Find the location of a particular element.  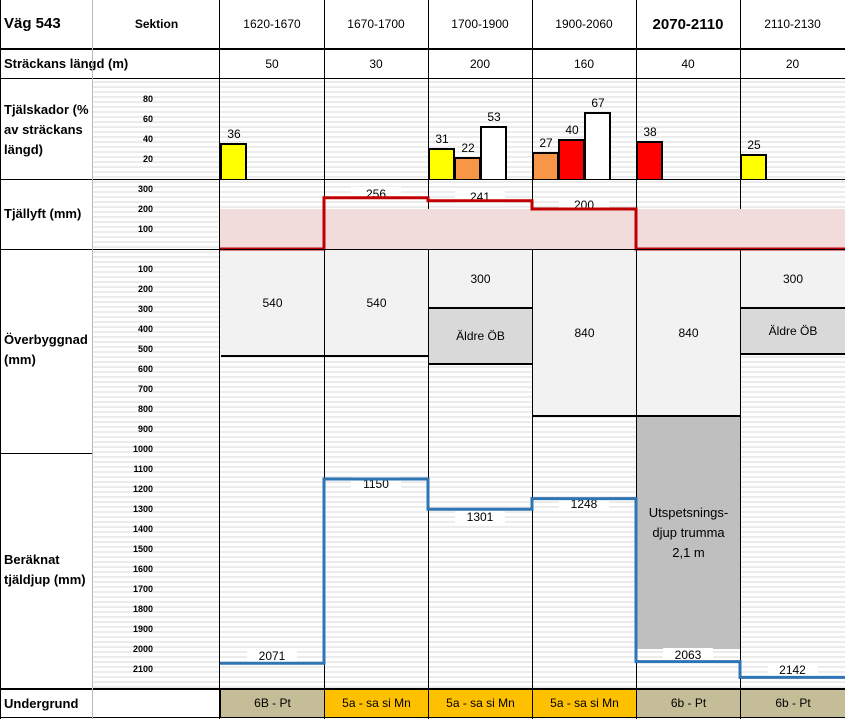

frost-value-2: 1301 is located at coordinates (480, 517).